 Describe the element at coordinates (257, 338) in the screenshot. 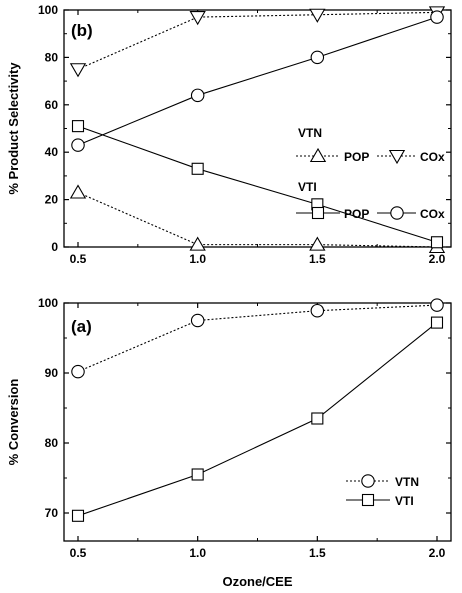

I see `series-line-vtn` at that location.